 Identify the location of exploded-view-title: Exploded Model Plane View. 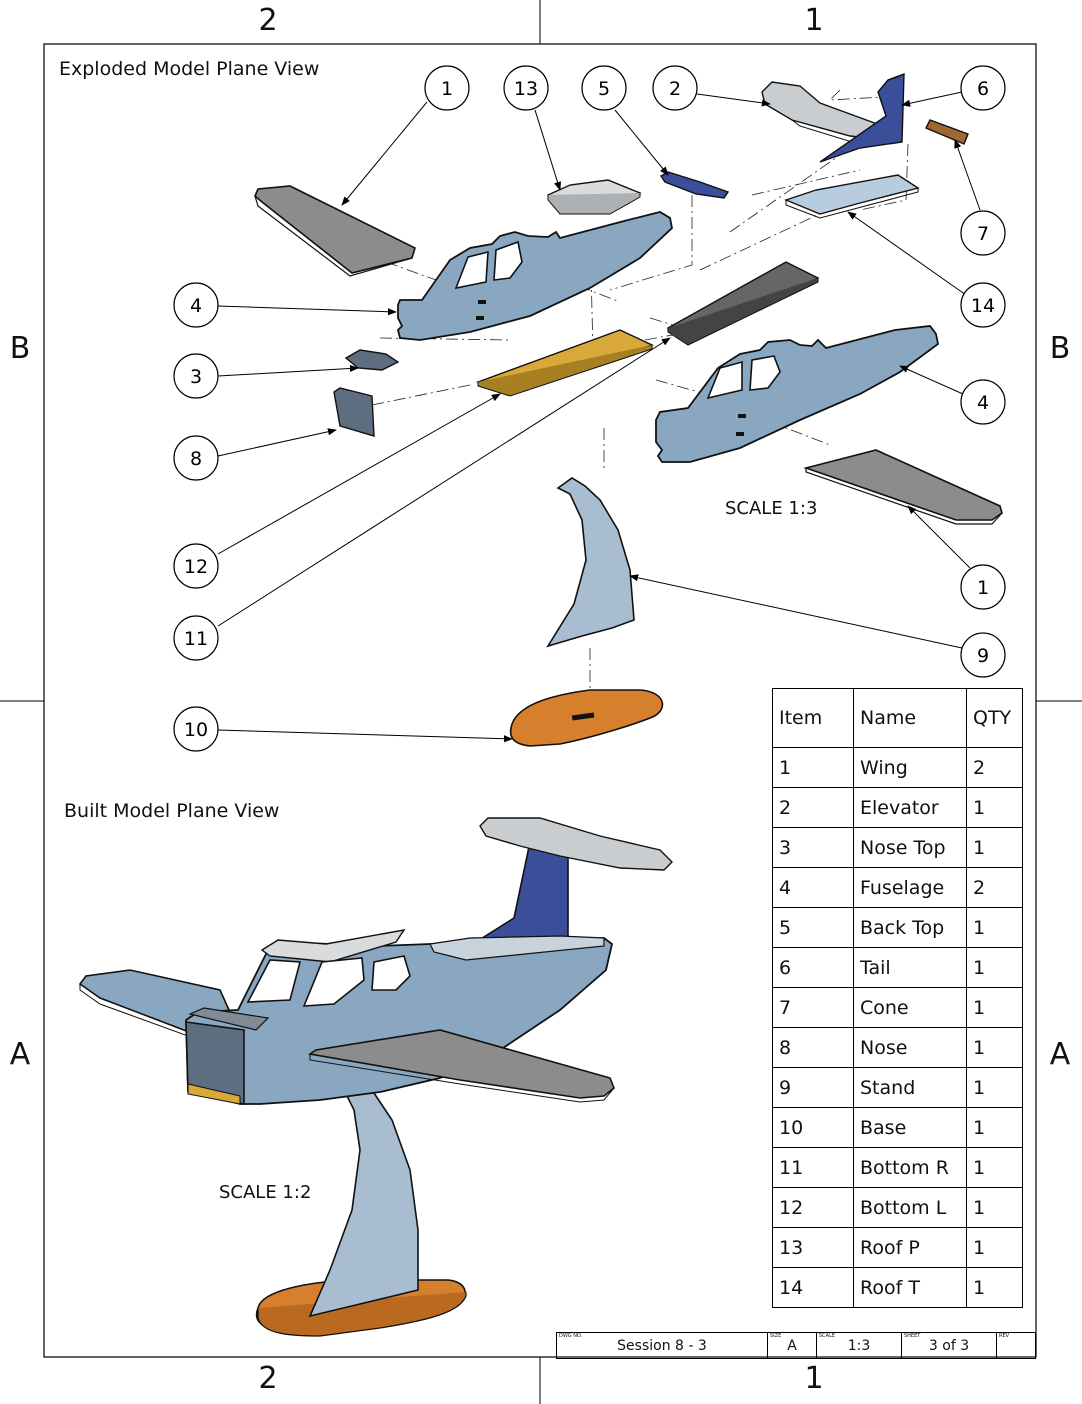
(189, 69).